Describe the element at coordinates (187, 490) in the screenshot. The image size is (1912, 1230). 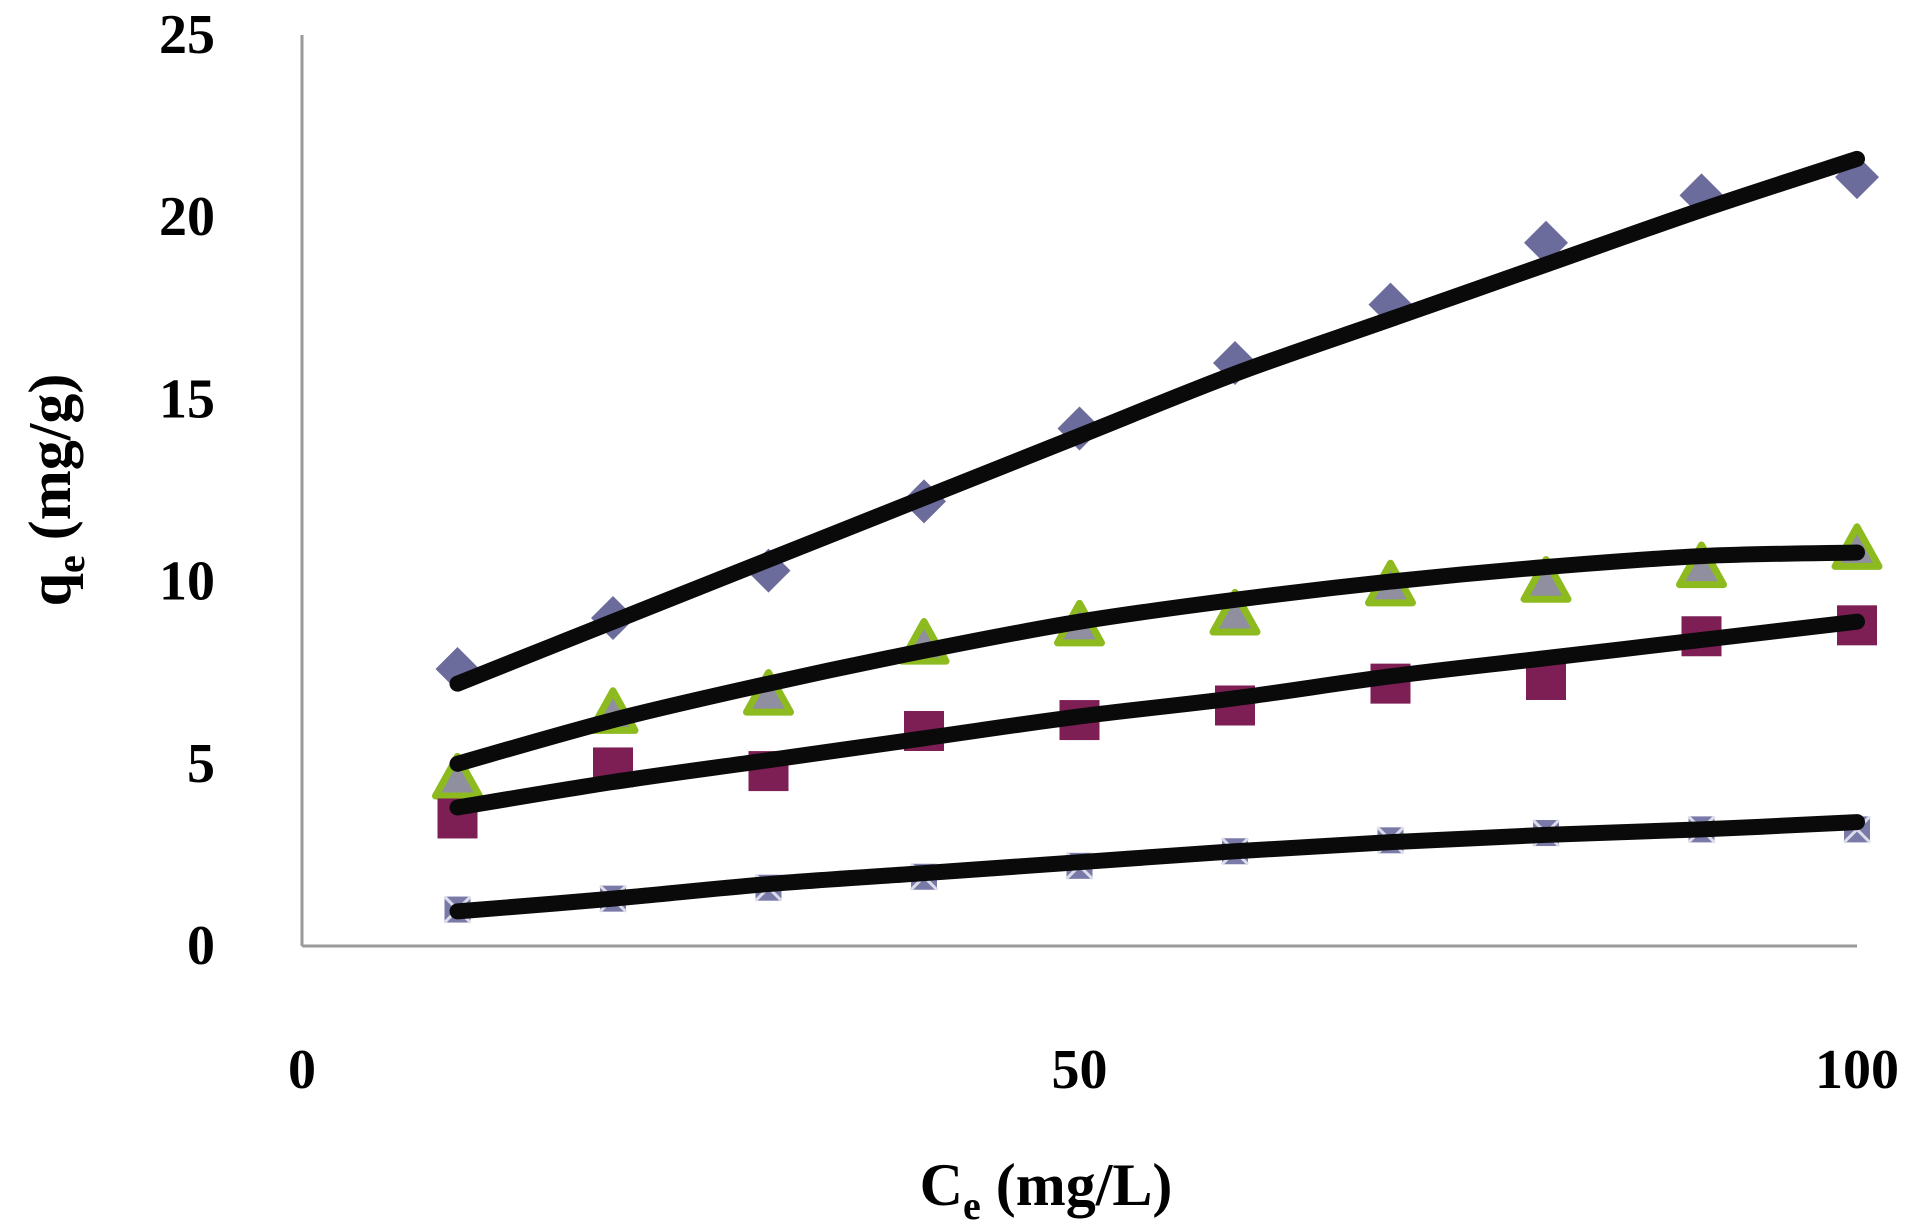
I see `y-tick-labels: 0 5 10 15 20 25` at that location.